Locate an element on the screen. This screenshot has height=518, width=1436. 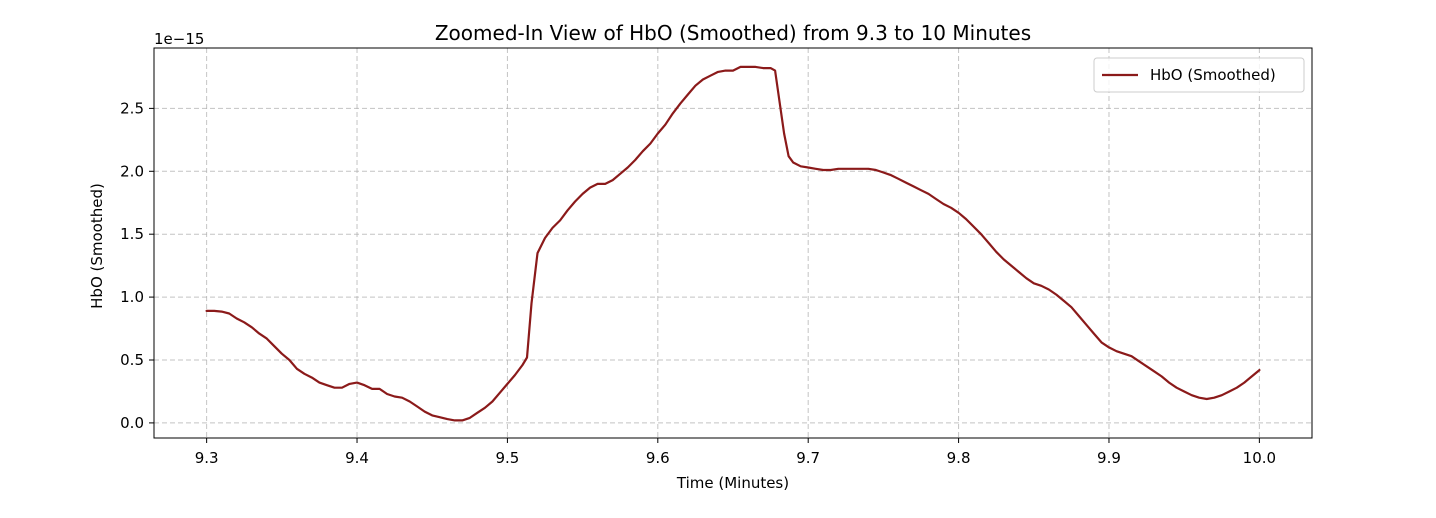
y-tick-label: 1.5 is located at coordinates (132, 234).